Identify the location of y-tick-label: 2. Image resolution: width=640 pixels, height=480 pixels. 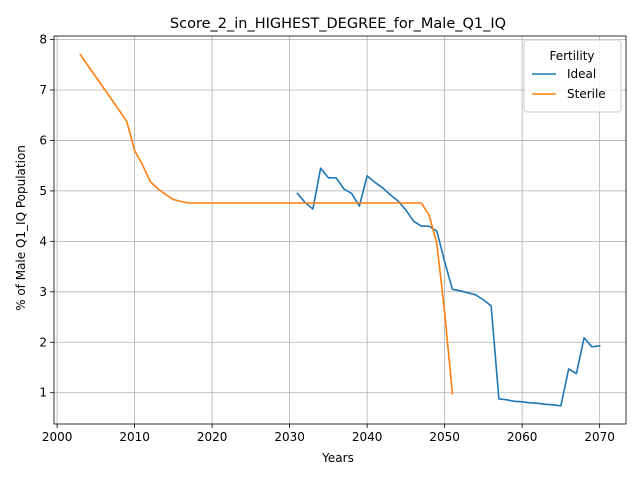
(43, 342).